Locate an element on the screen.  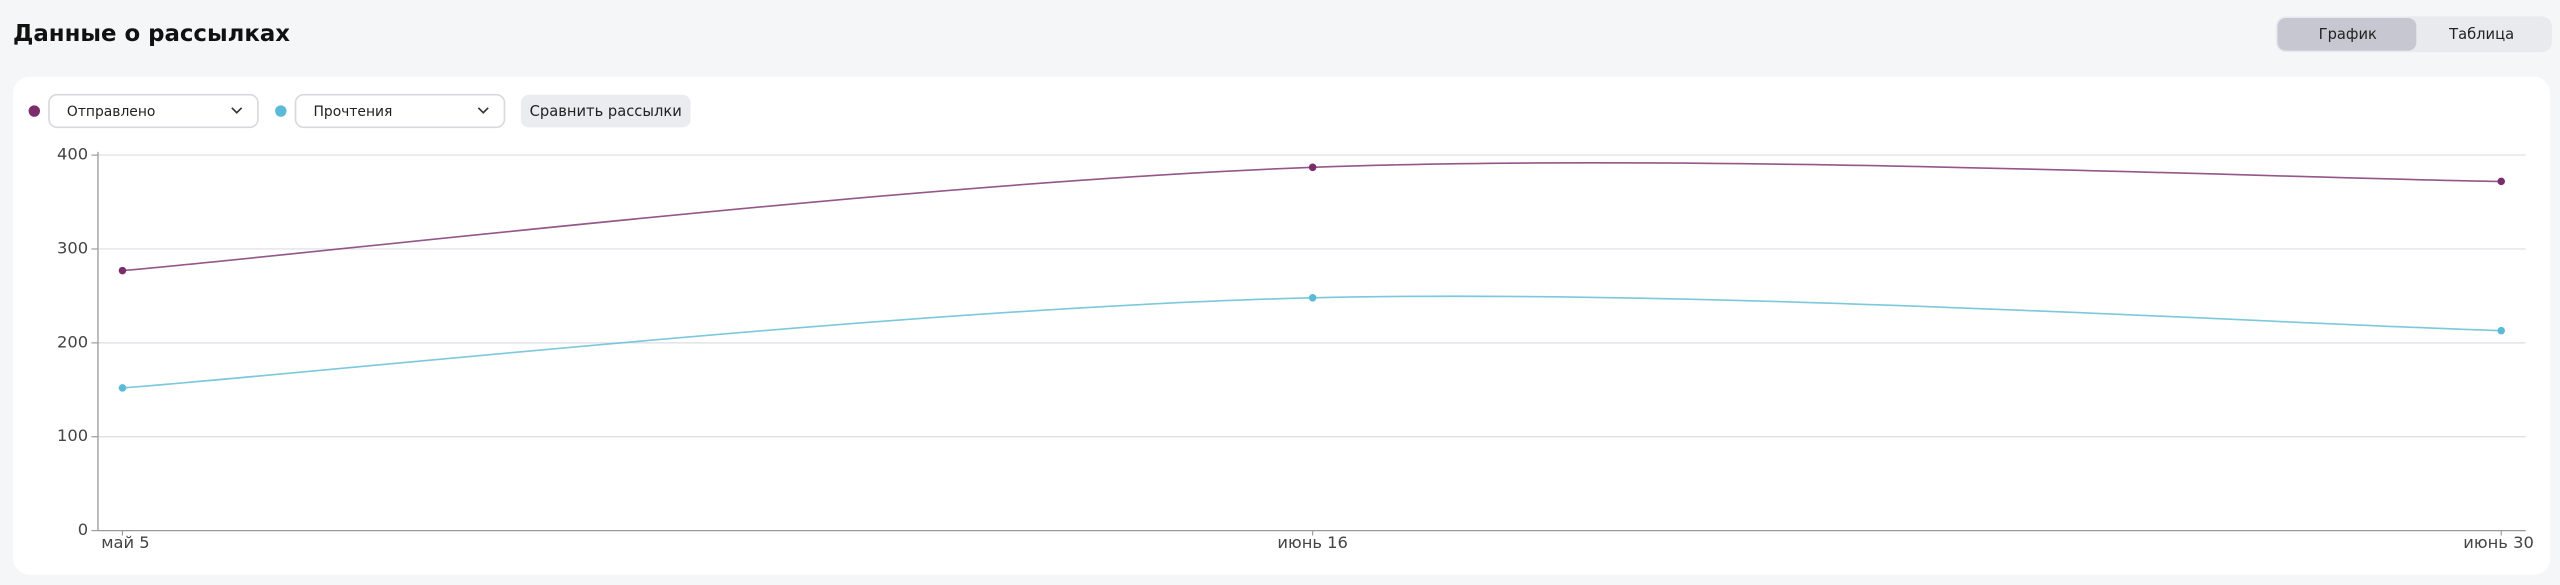
y-tick-label: 400 is located at coordinates (72, 154).